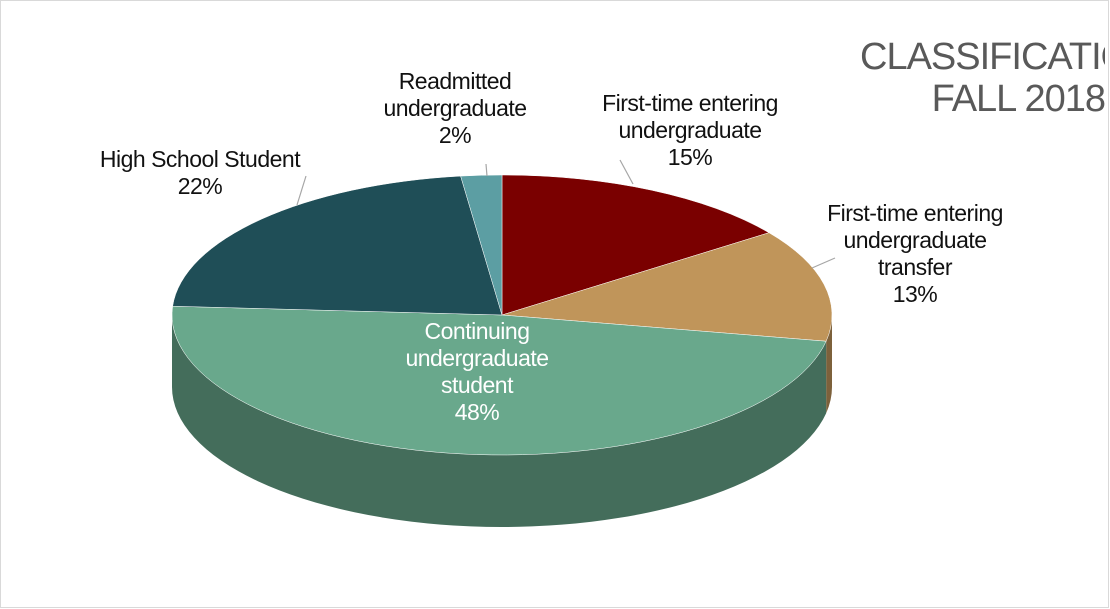  I want to click on title-box: CLASSIFICATION FALL 2018, so click(982, 78).